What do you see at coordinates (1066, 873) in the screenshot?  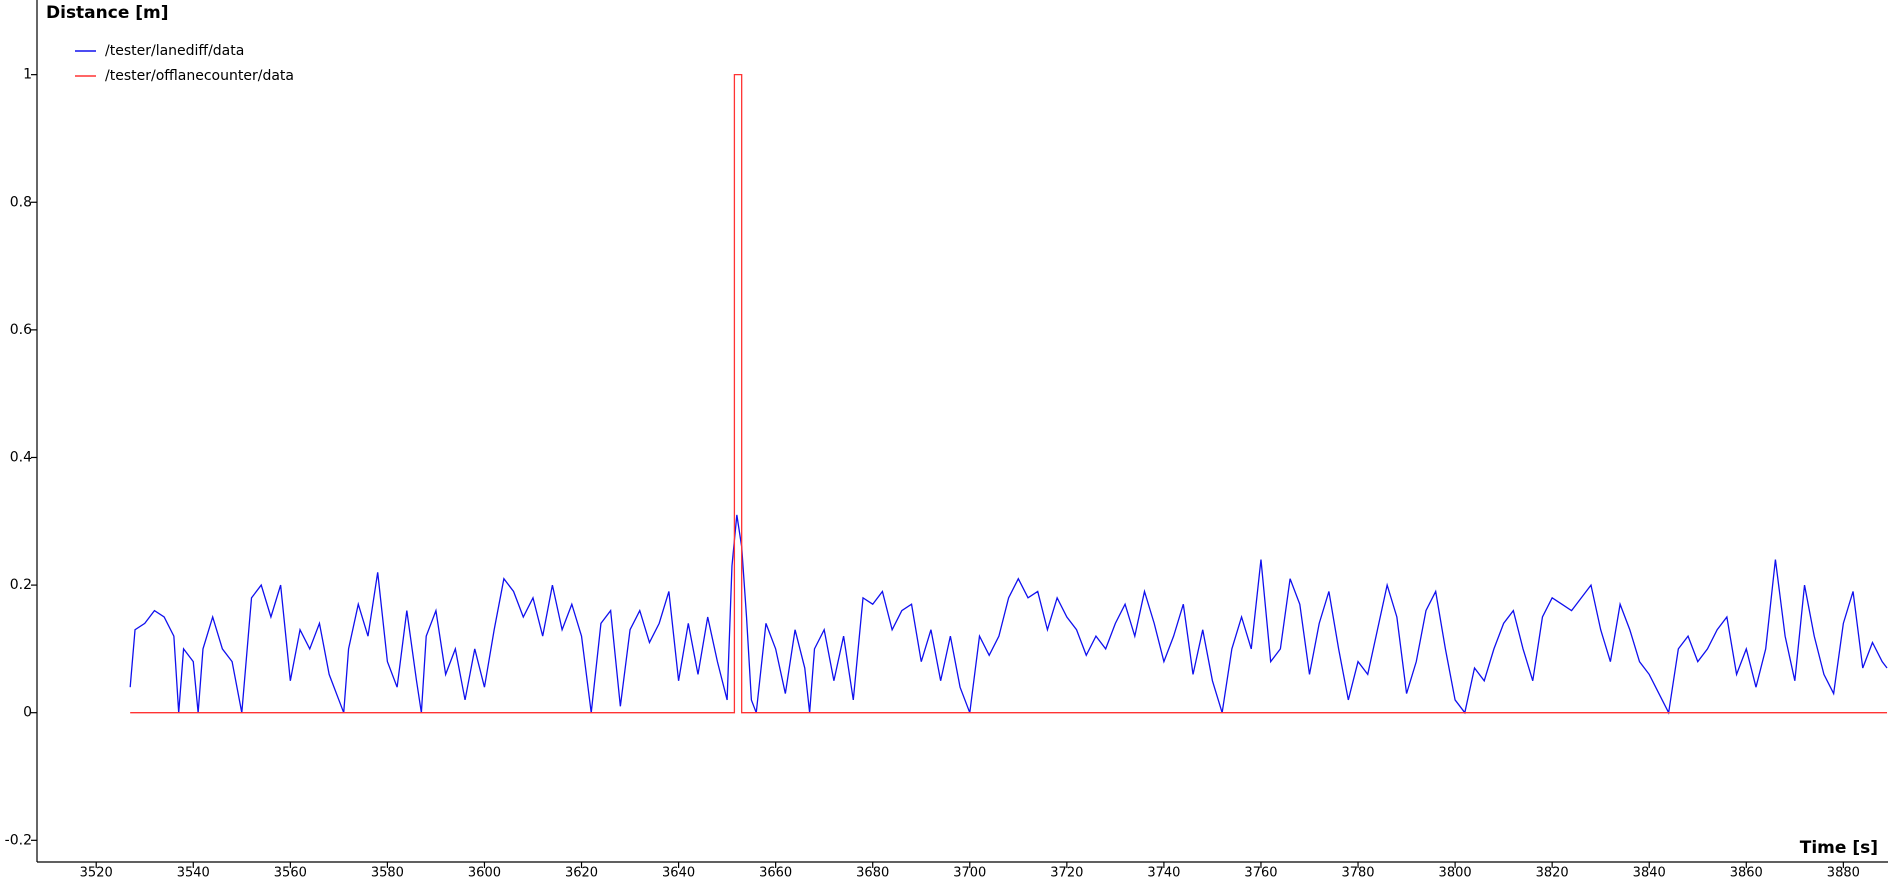 I see `x-tick-label: 3720` at bounding box center [1066, 873].